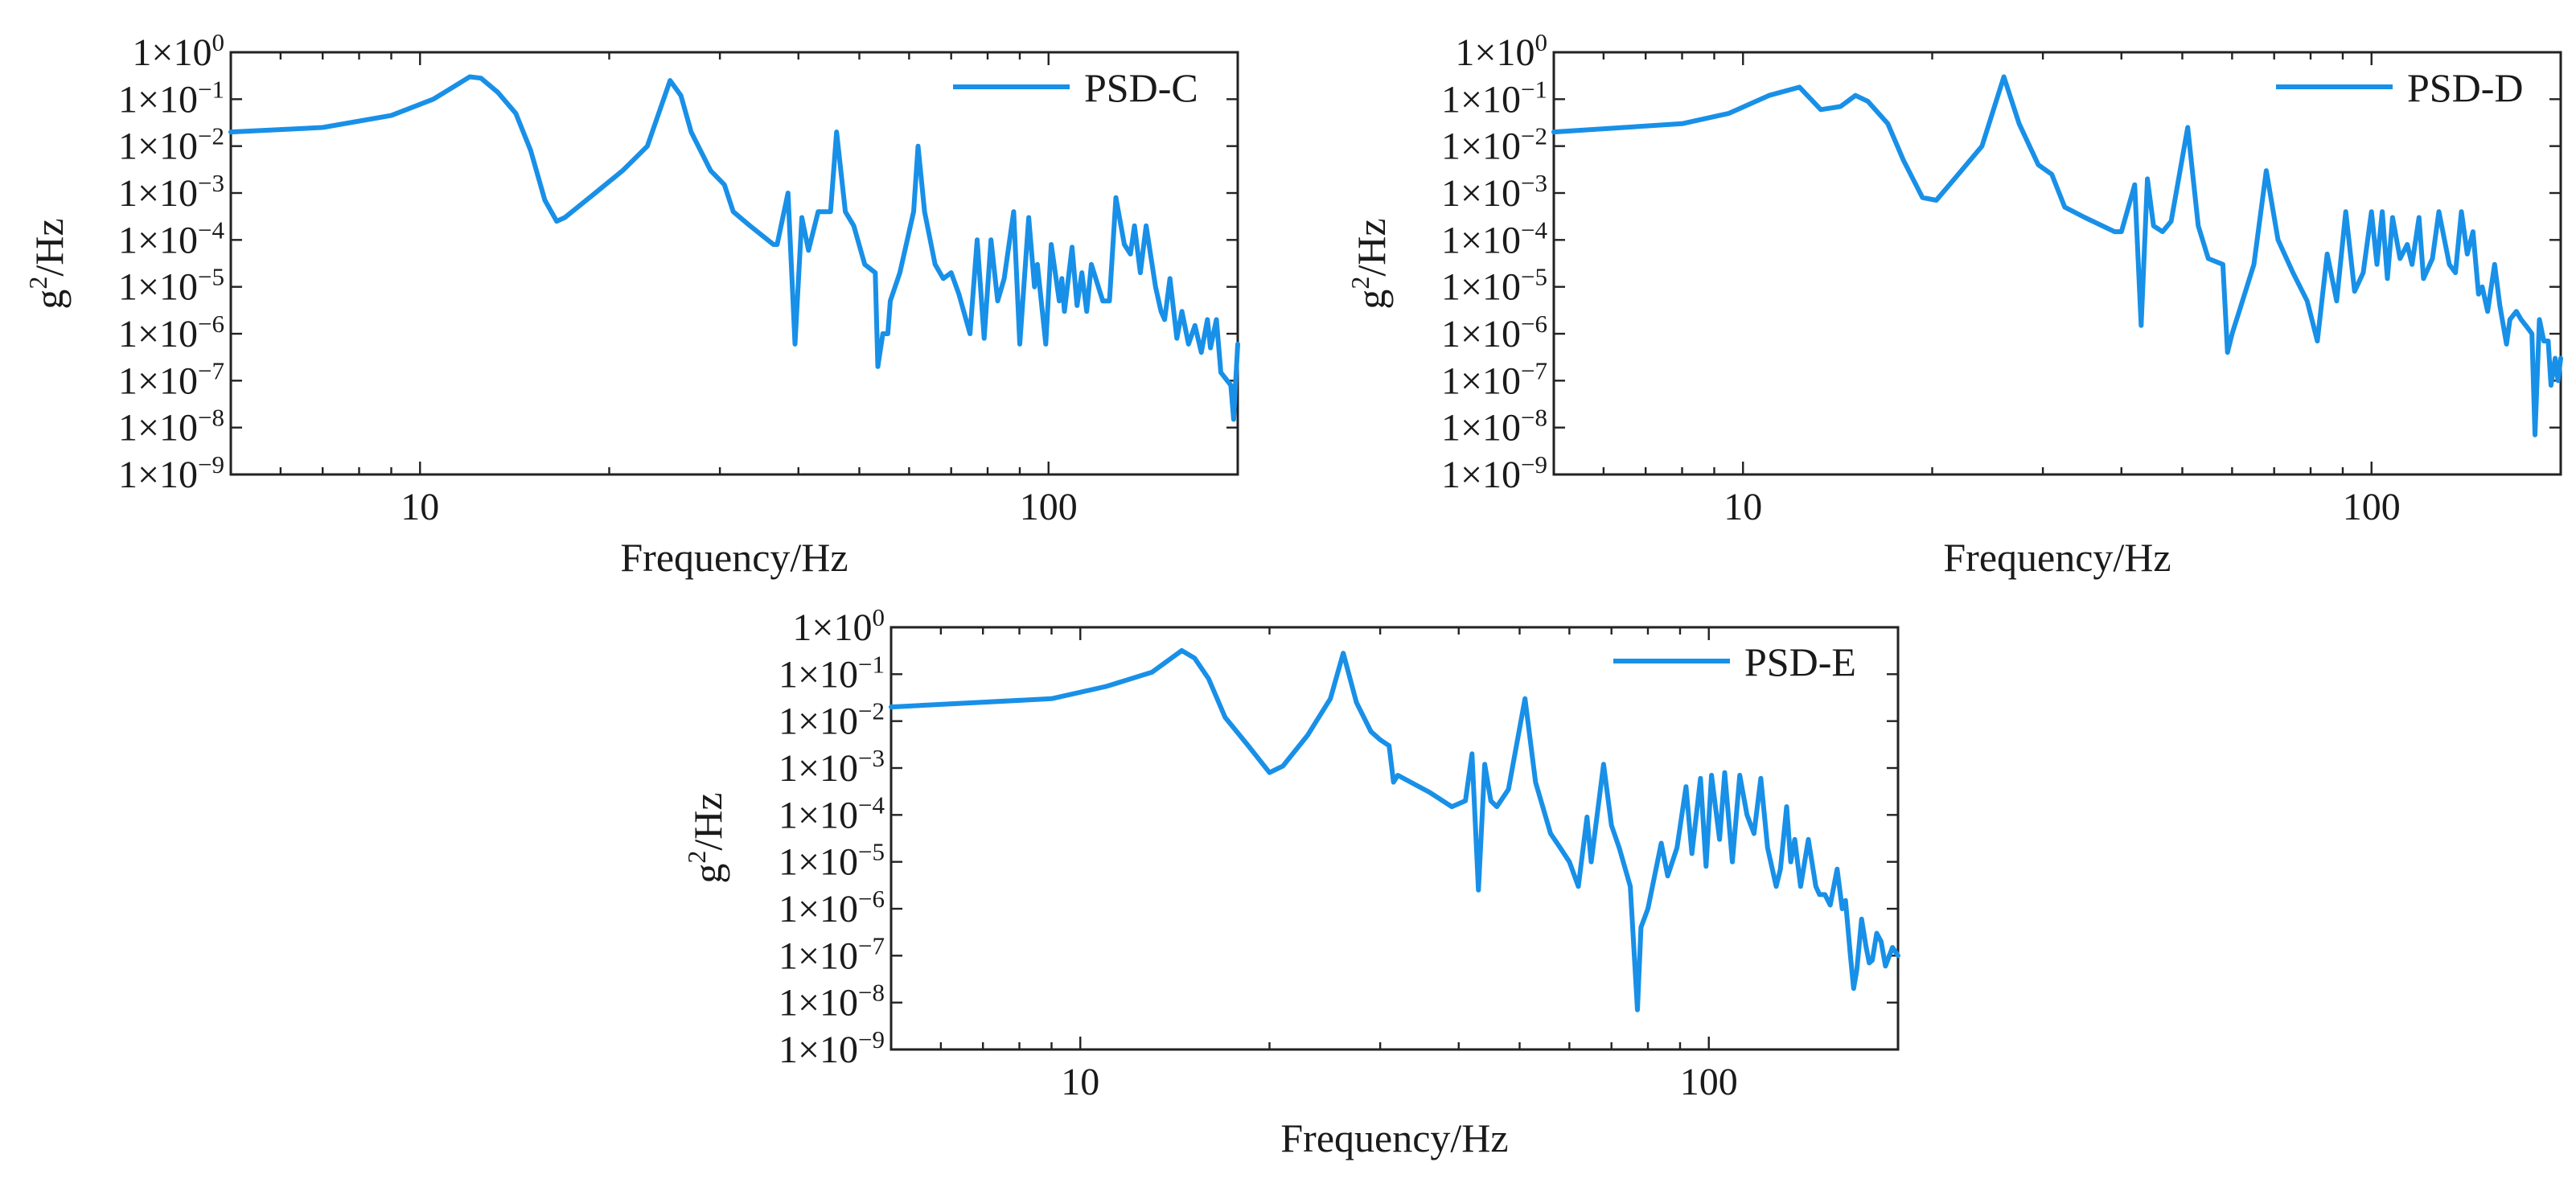 The width and height of the screenshot is (2576, 1187). Describe the element at coordinates (178, 51) in the screenshot. I see `y-tick-label-0: 1×100` at that location.